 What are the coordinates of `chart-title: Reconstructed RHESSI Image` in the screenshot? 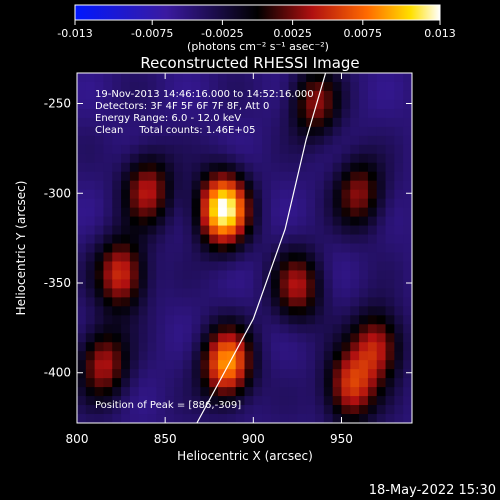 It's located at (249, 63).